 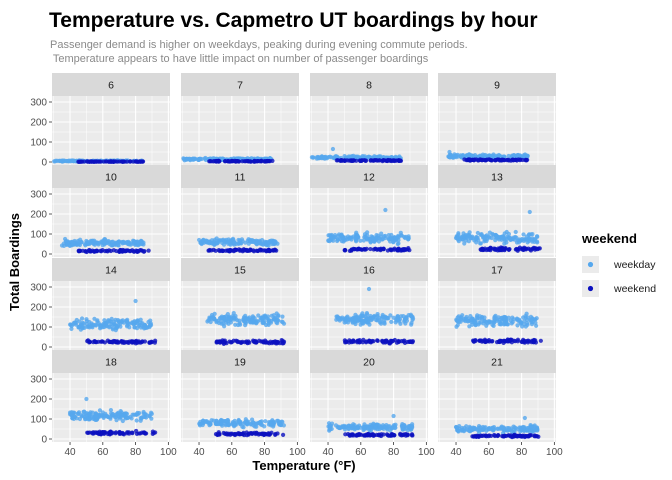 What do you see at coordinates (240, 271) in the screenshot?
I see `facet-strip-label: 15` at bounding box center [240, 271].